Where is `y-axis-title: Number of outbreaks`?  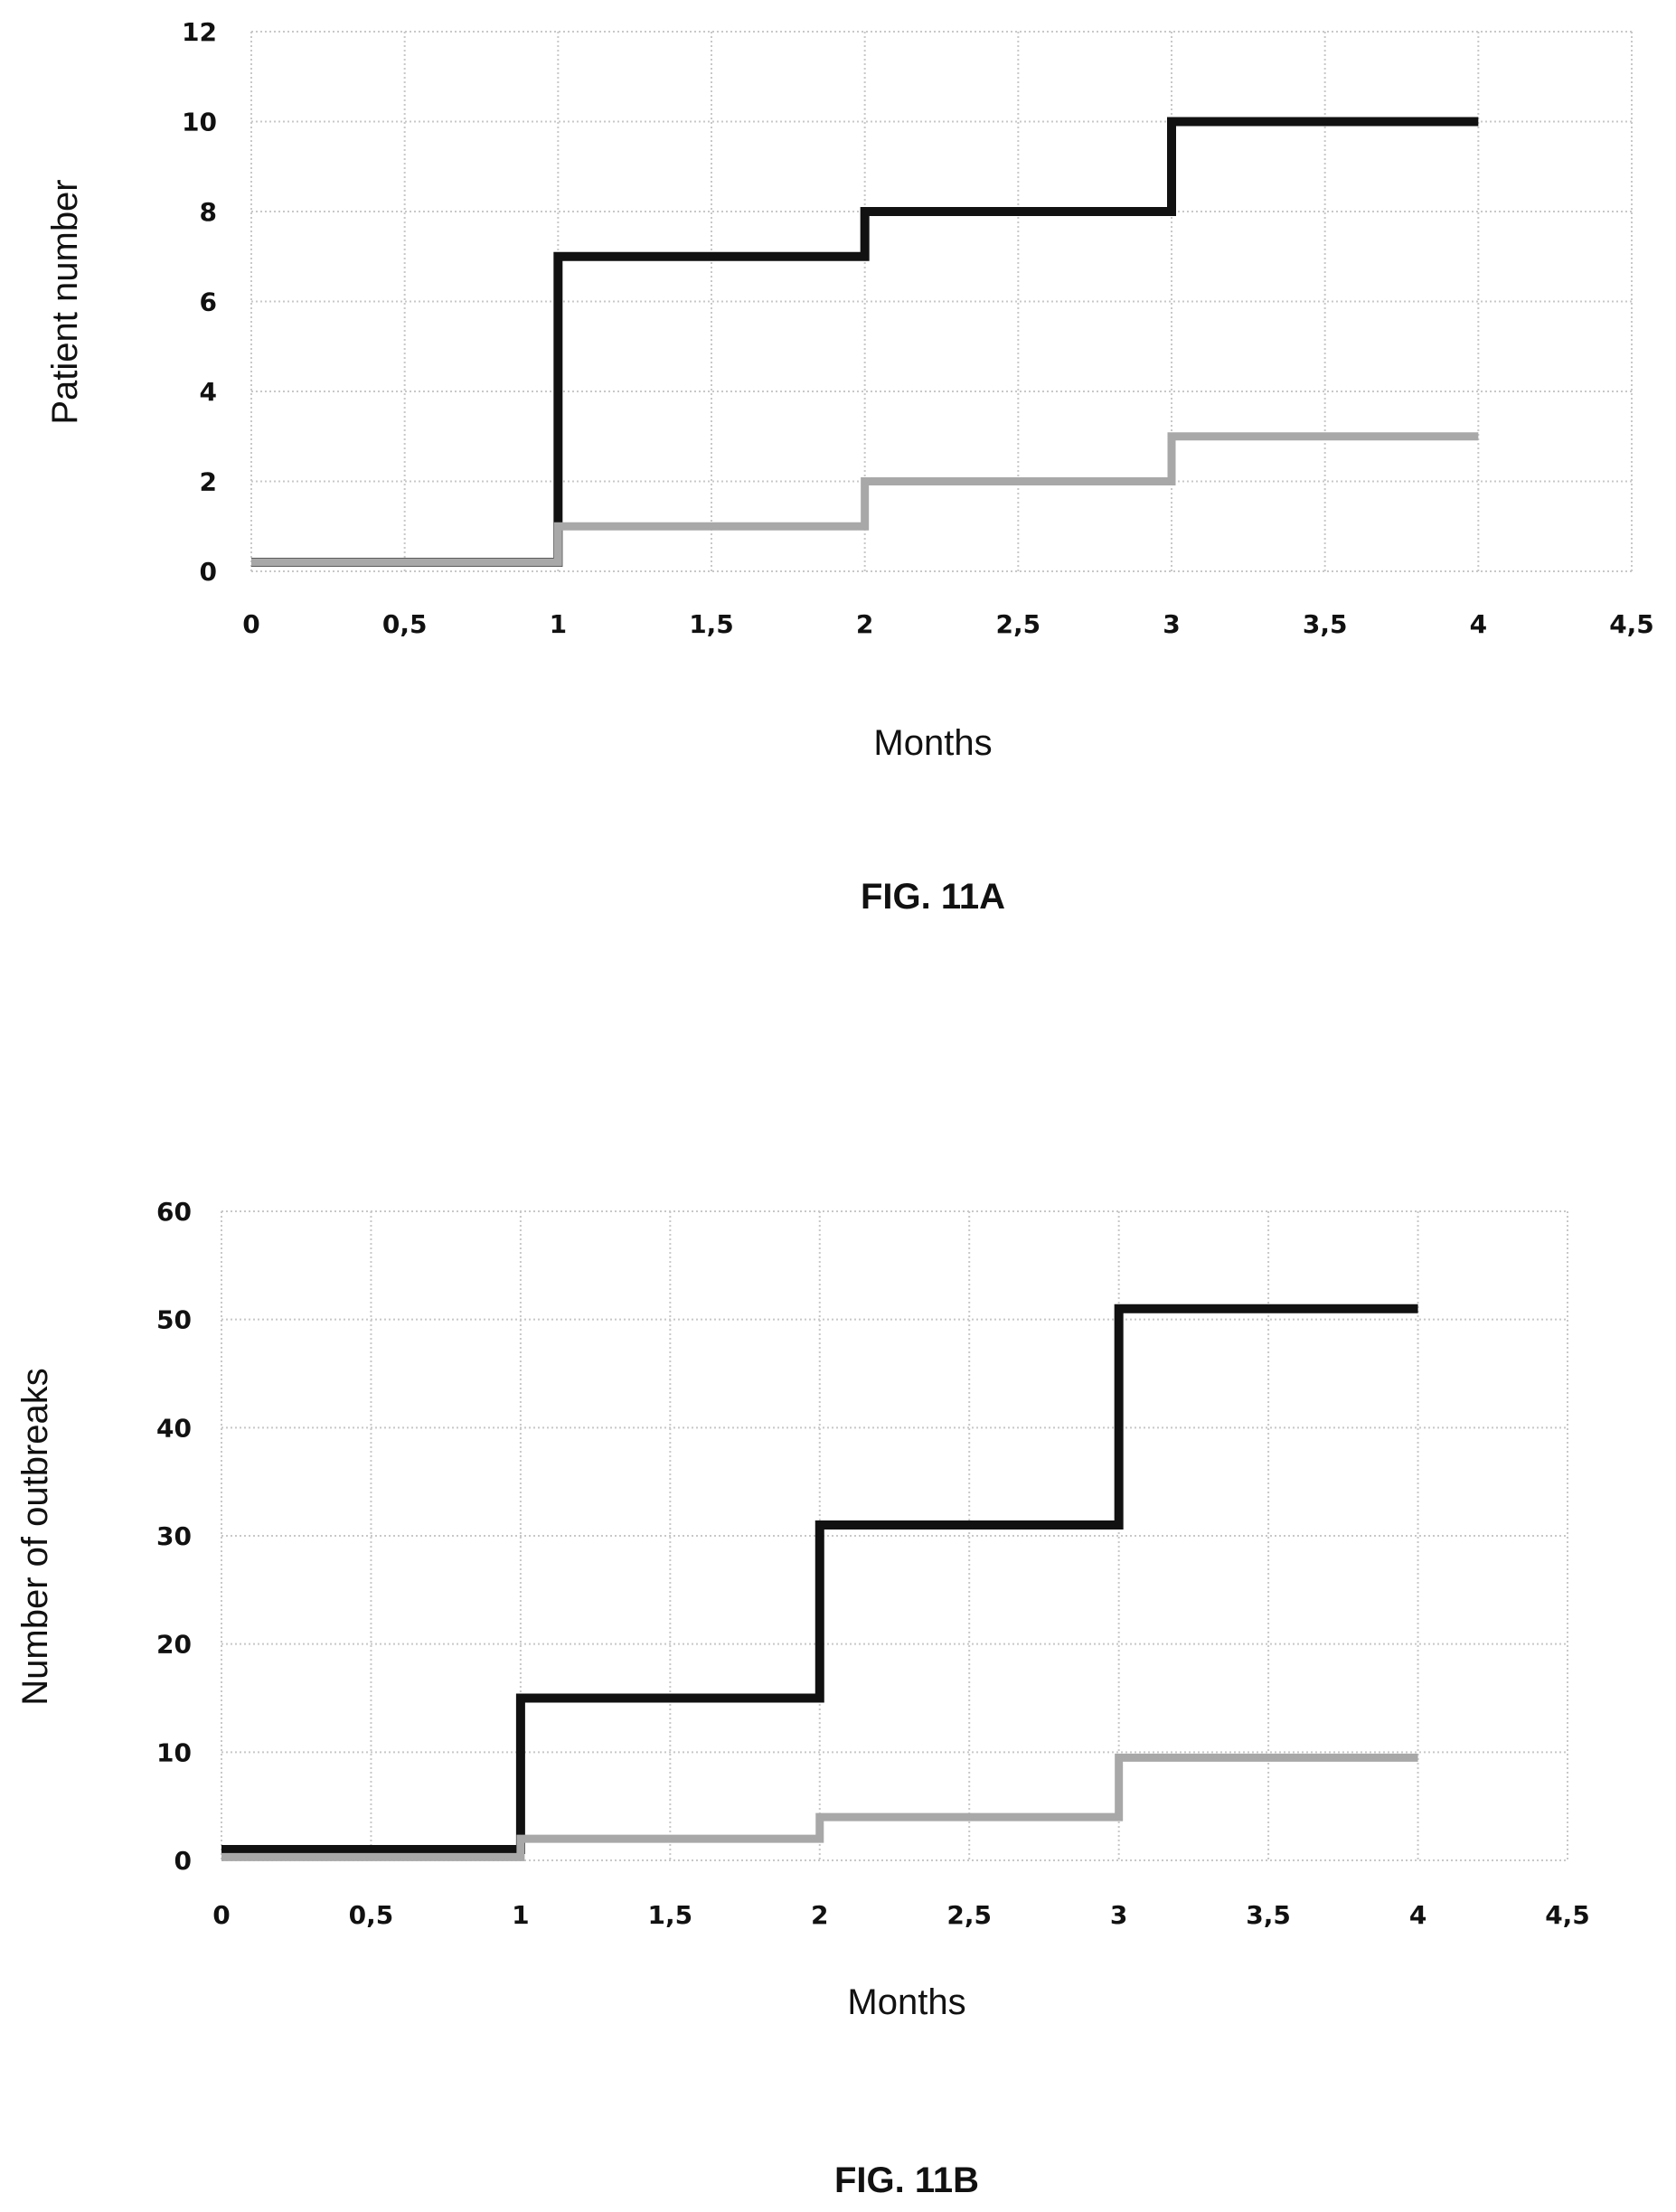
y-axis-title: Number of outbreaks is located at coordinates (35, 1537).